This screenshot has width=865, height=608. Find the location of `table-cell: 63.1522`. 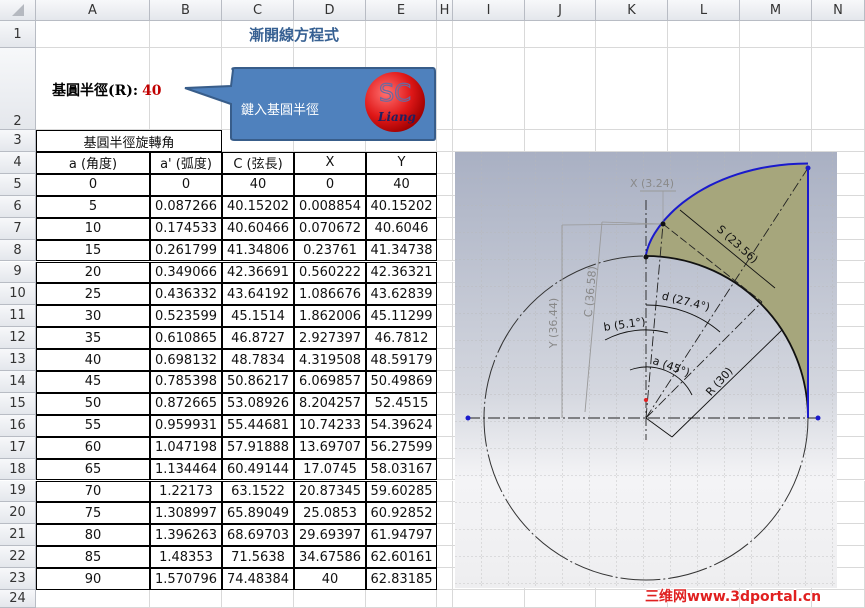

table-cell: 63.1522 is located at coordinates (258, 491).